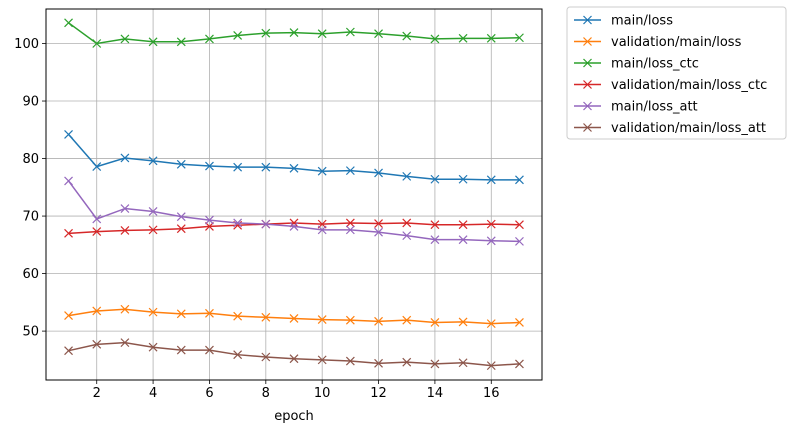  I want to click on y-tick-label: 90, so click(30, 102).